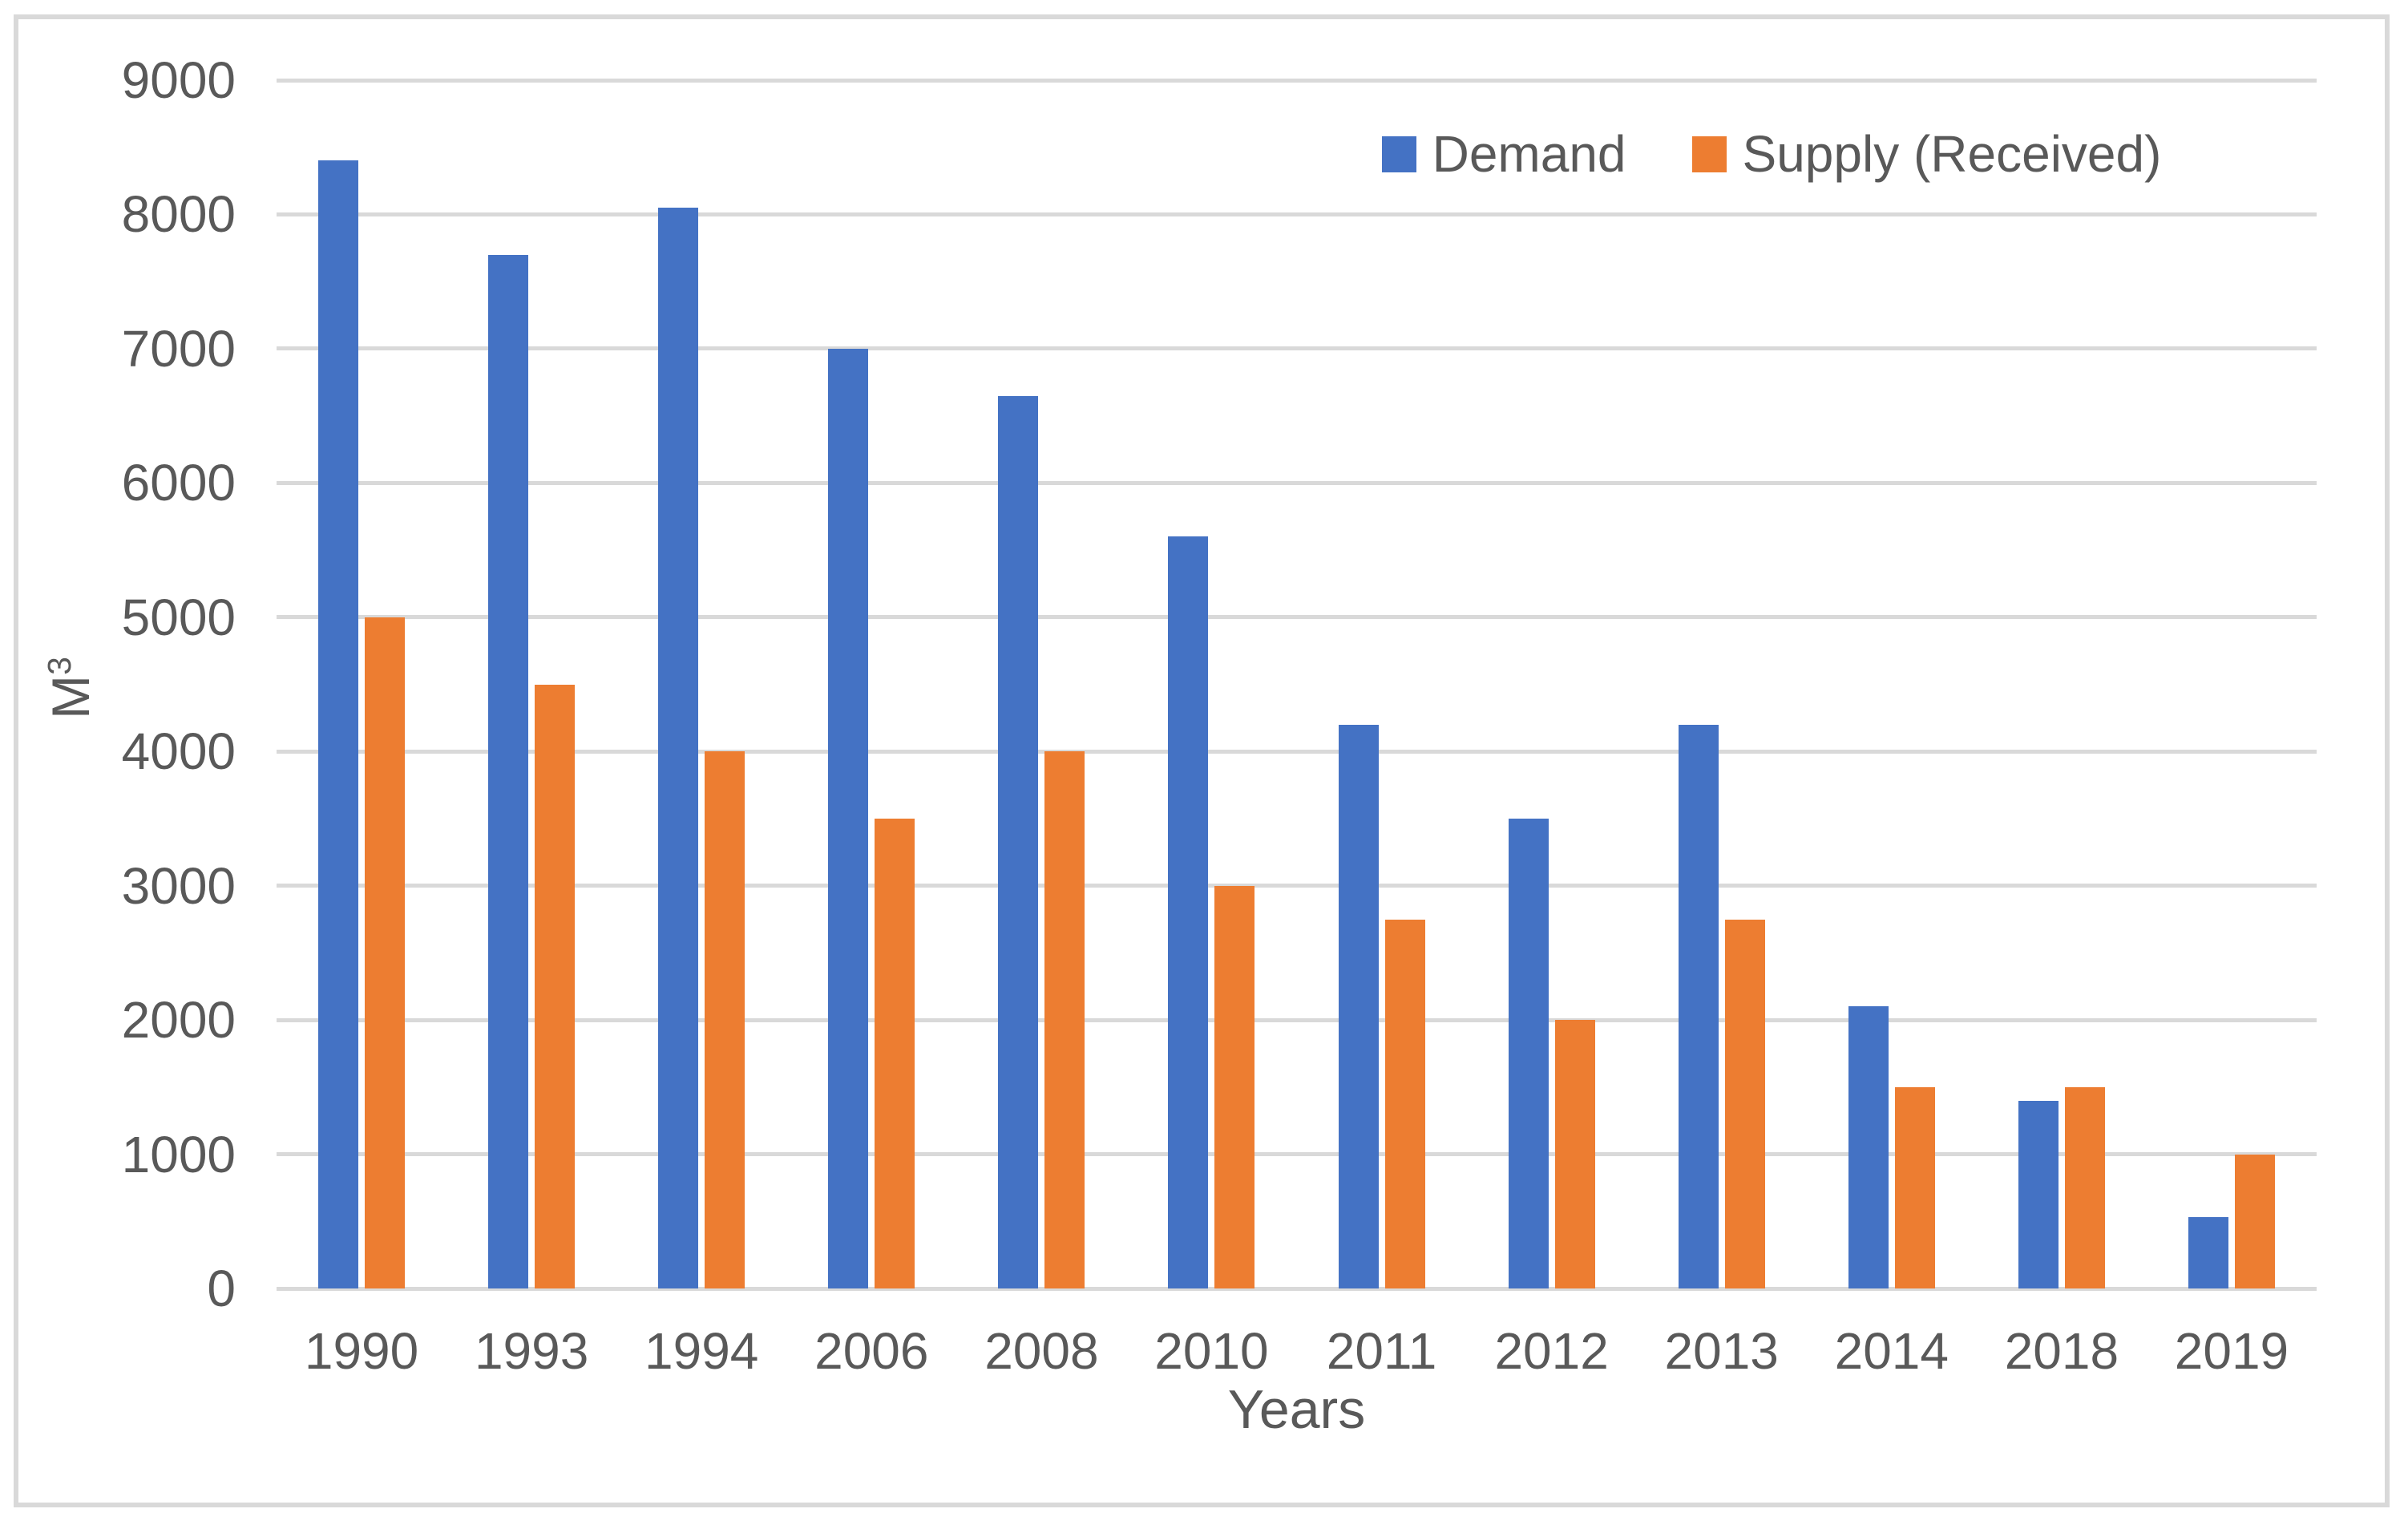 This screenshot has height=1525, width=2408. What do you see at coordinates (2208, 1252) in the screenshot?
I see `bar-demand-2019` at bounding box center [2208, 1252].